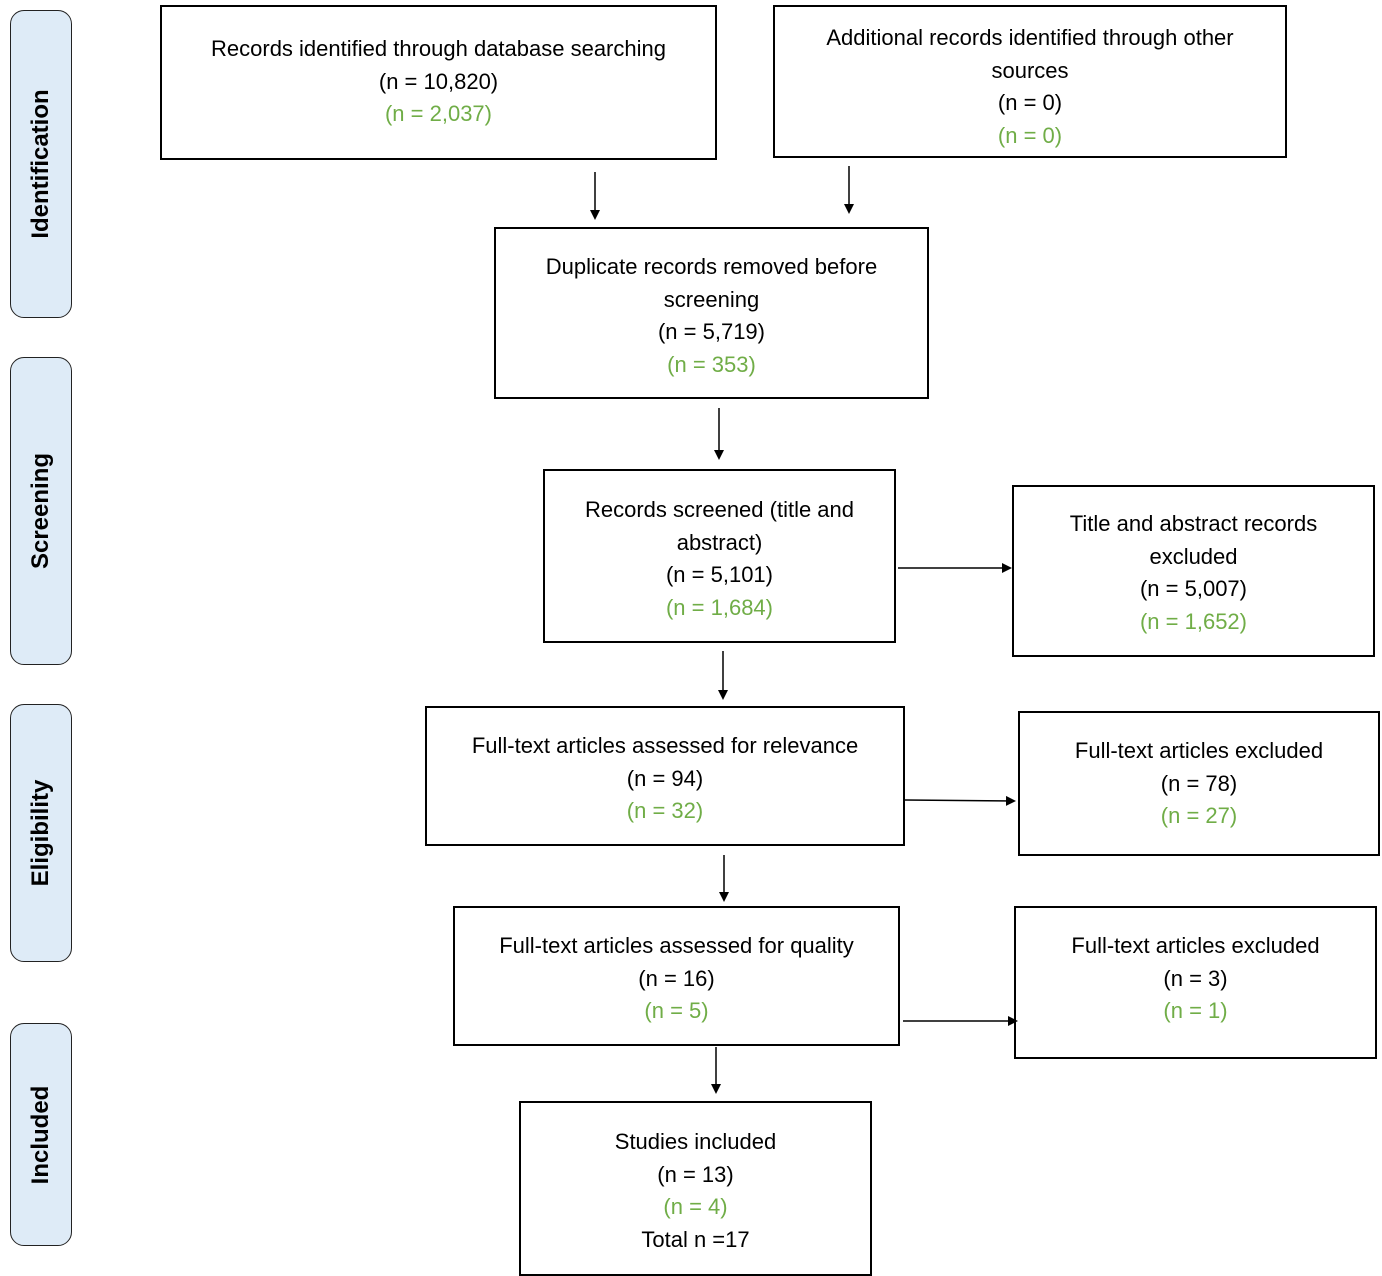 The image size is (1382, 1276). What do you see at coordinates (1030, 135) in the screenshot?
I see `box-other-count-secondary: (n = 0)` at bounding box center [1030, 135].